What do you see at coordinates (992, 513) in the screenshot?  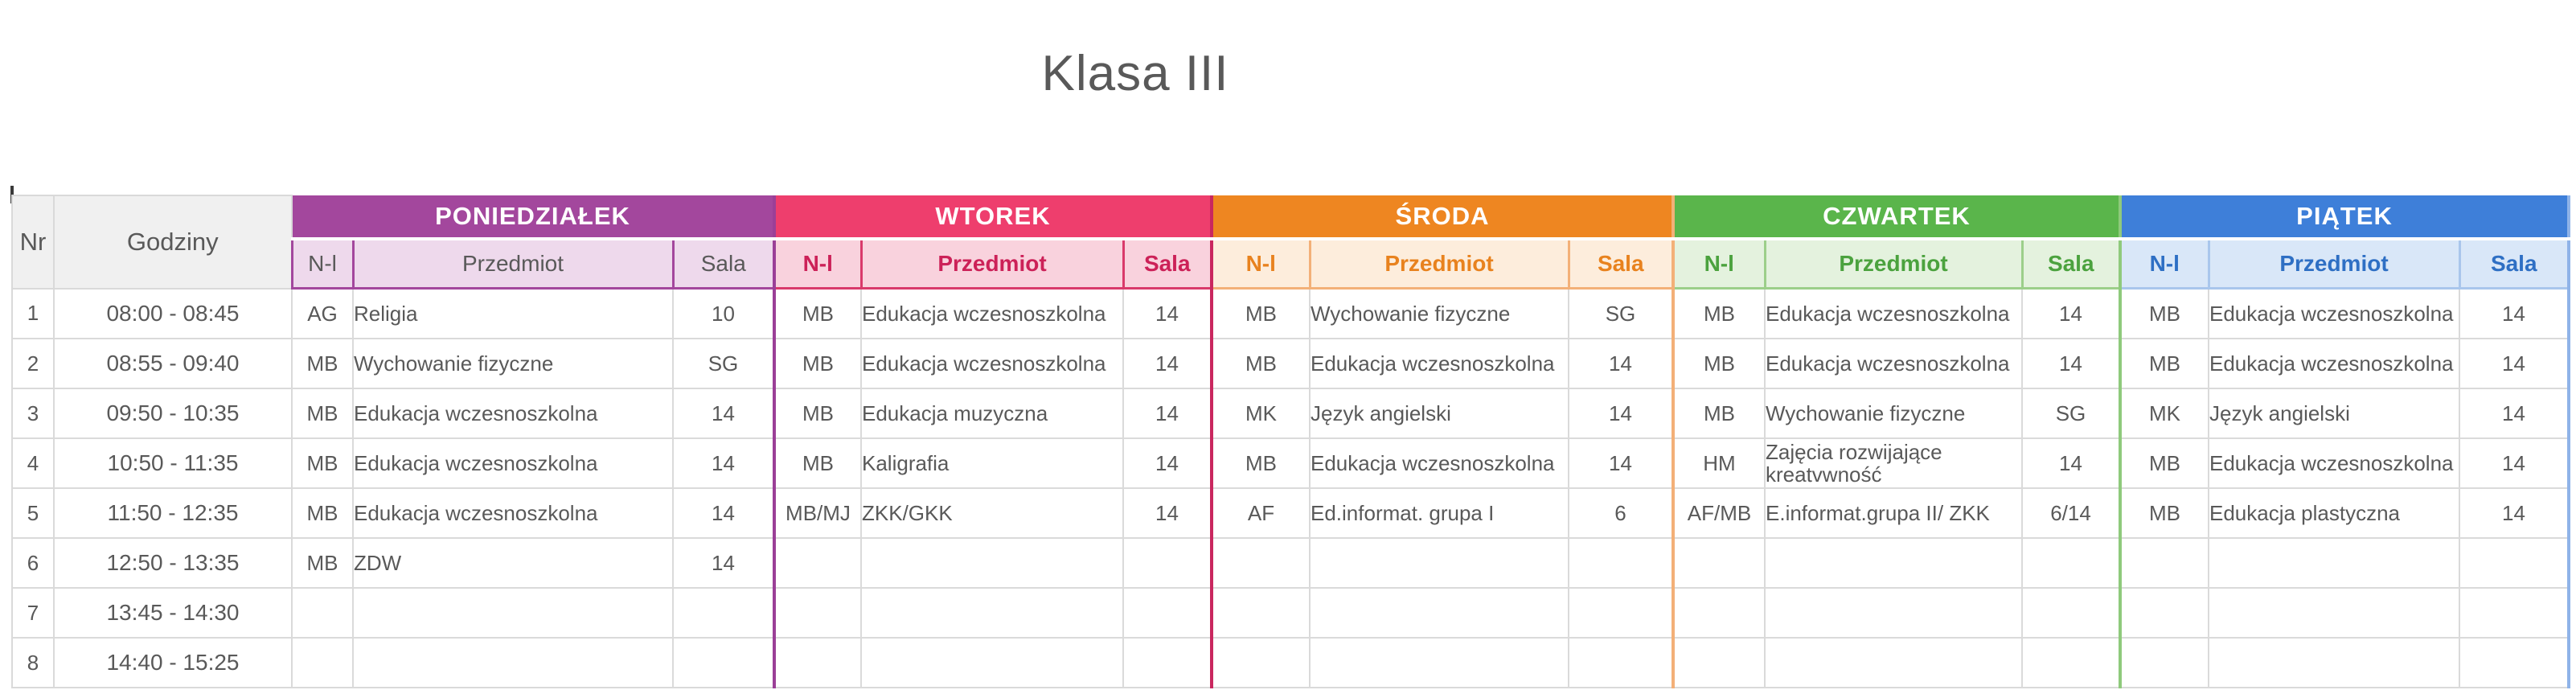 I see `subject-cell-tuesday: ZKK/GKK` at bounding box center [992, 513].